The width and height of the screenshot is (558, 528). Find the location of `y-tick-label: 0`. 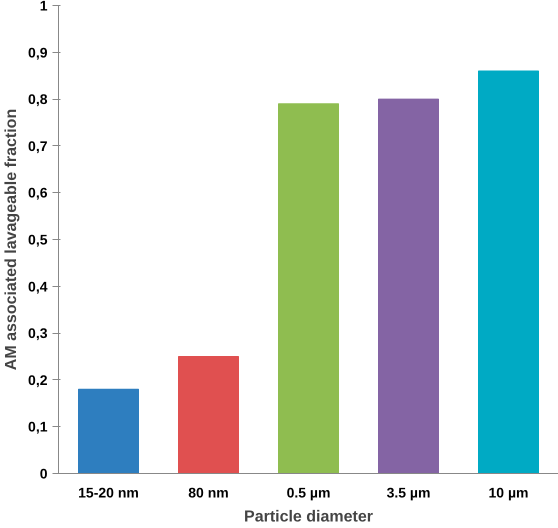

y-tick-label: 0 is located at coordinates (44, 474).